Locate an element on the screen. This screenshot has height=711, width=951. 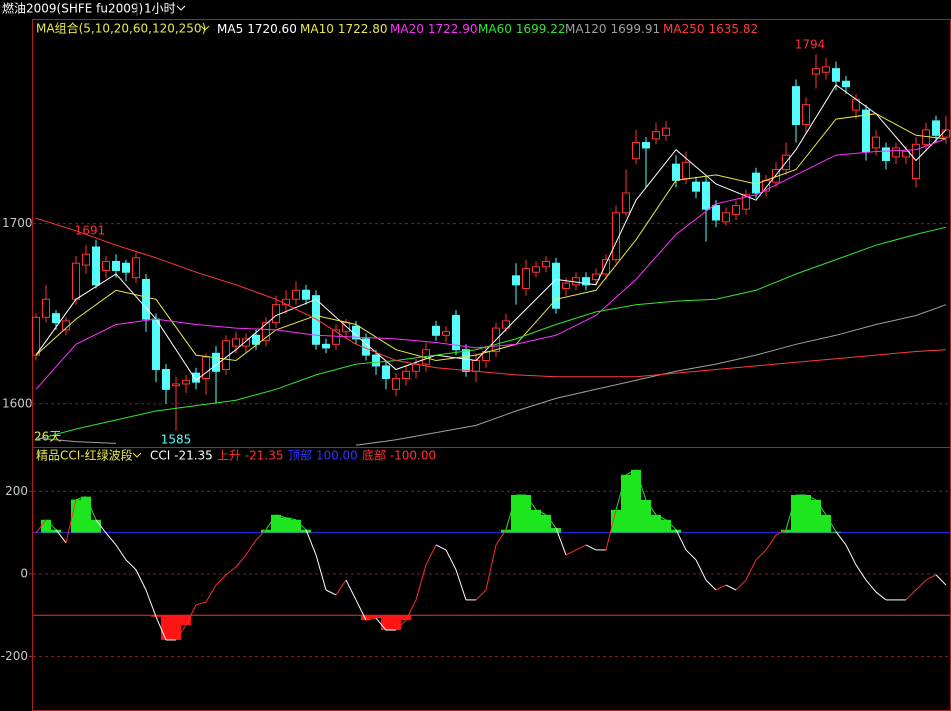
ma-legend-title: MA组合(5,10,20,60,120,250) is located at coordinates (121, 28).